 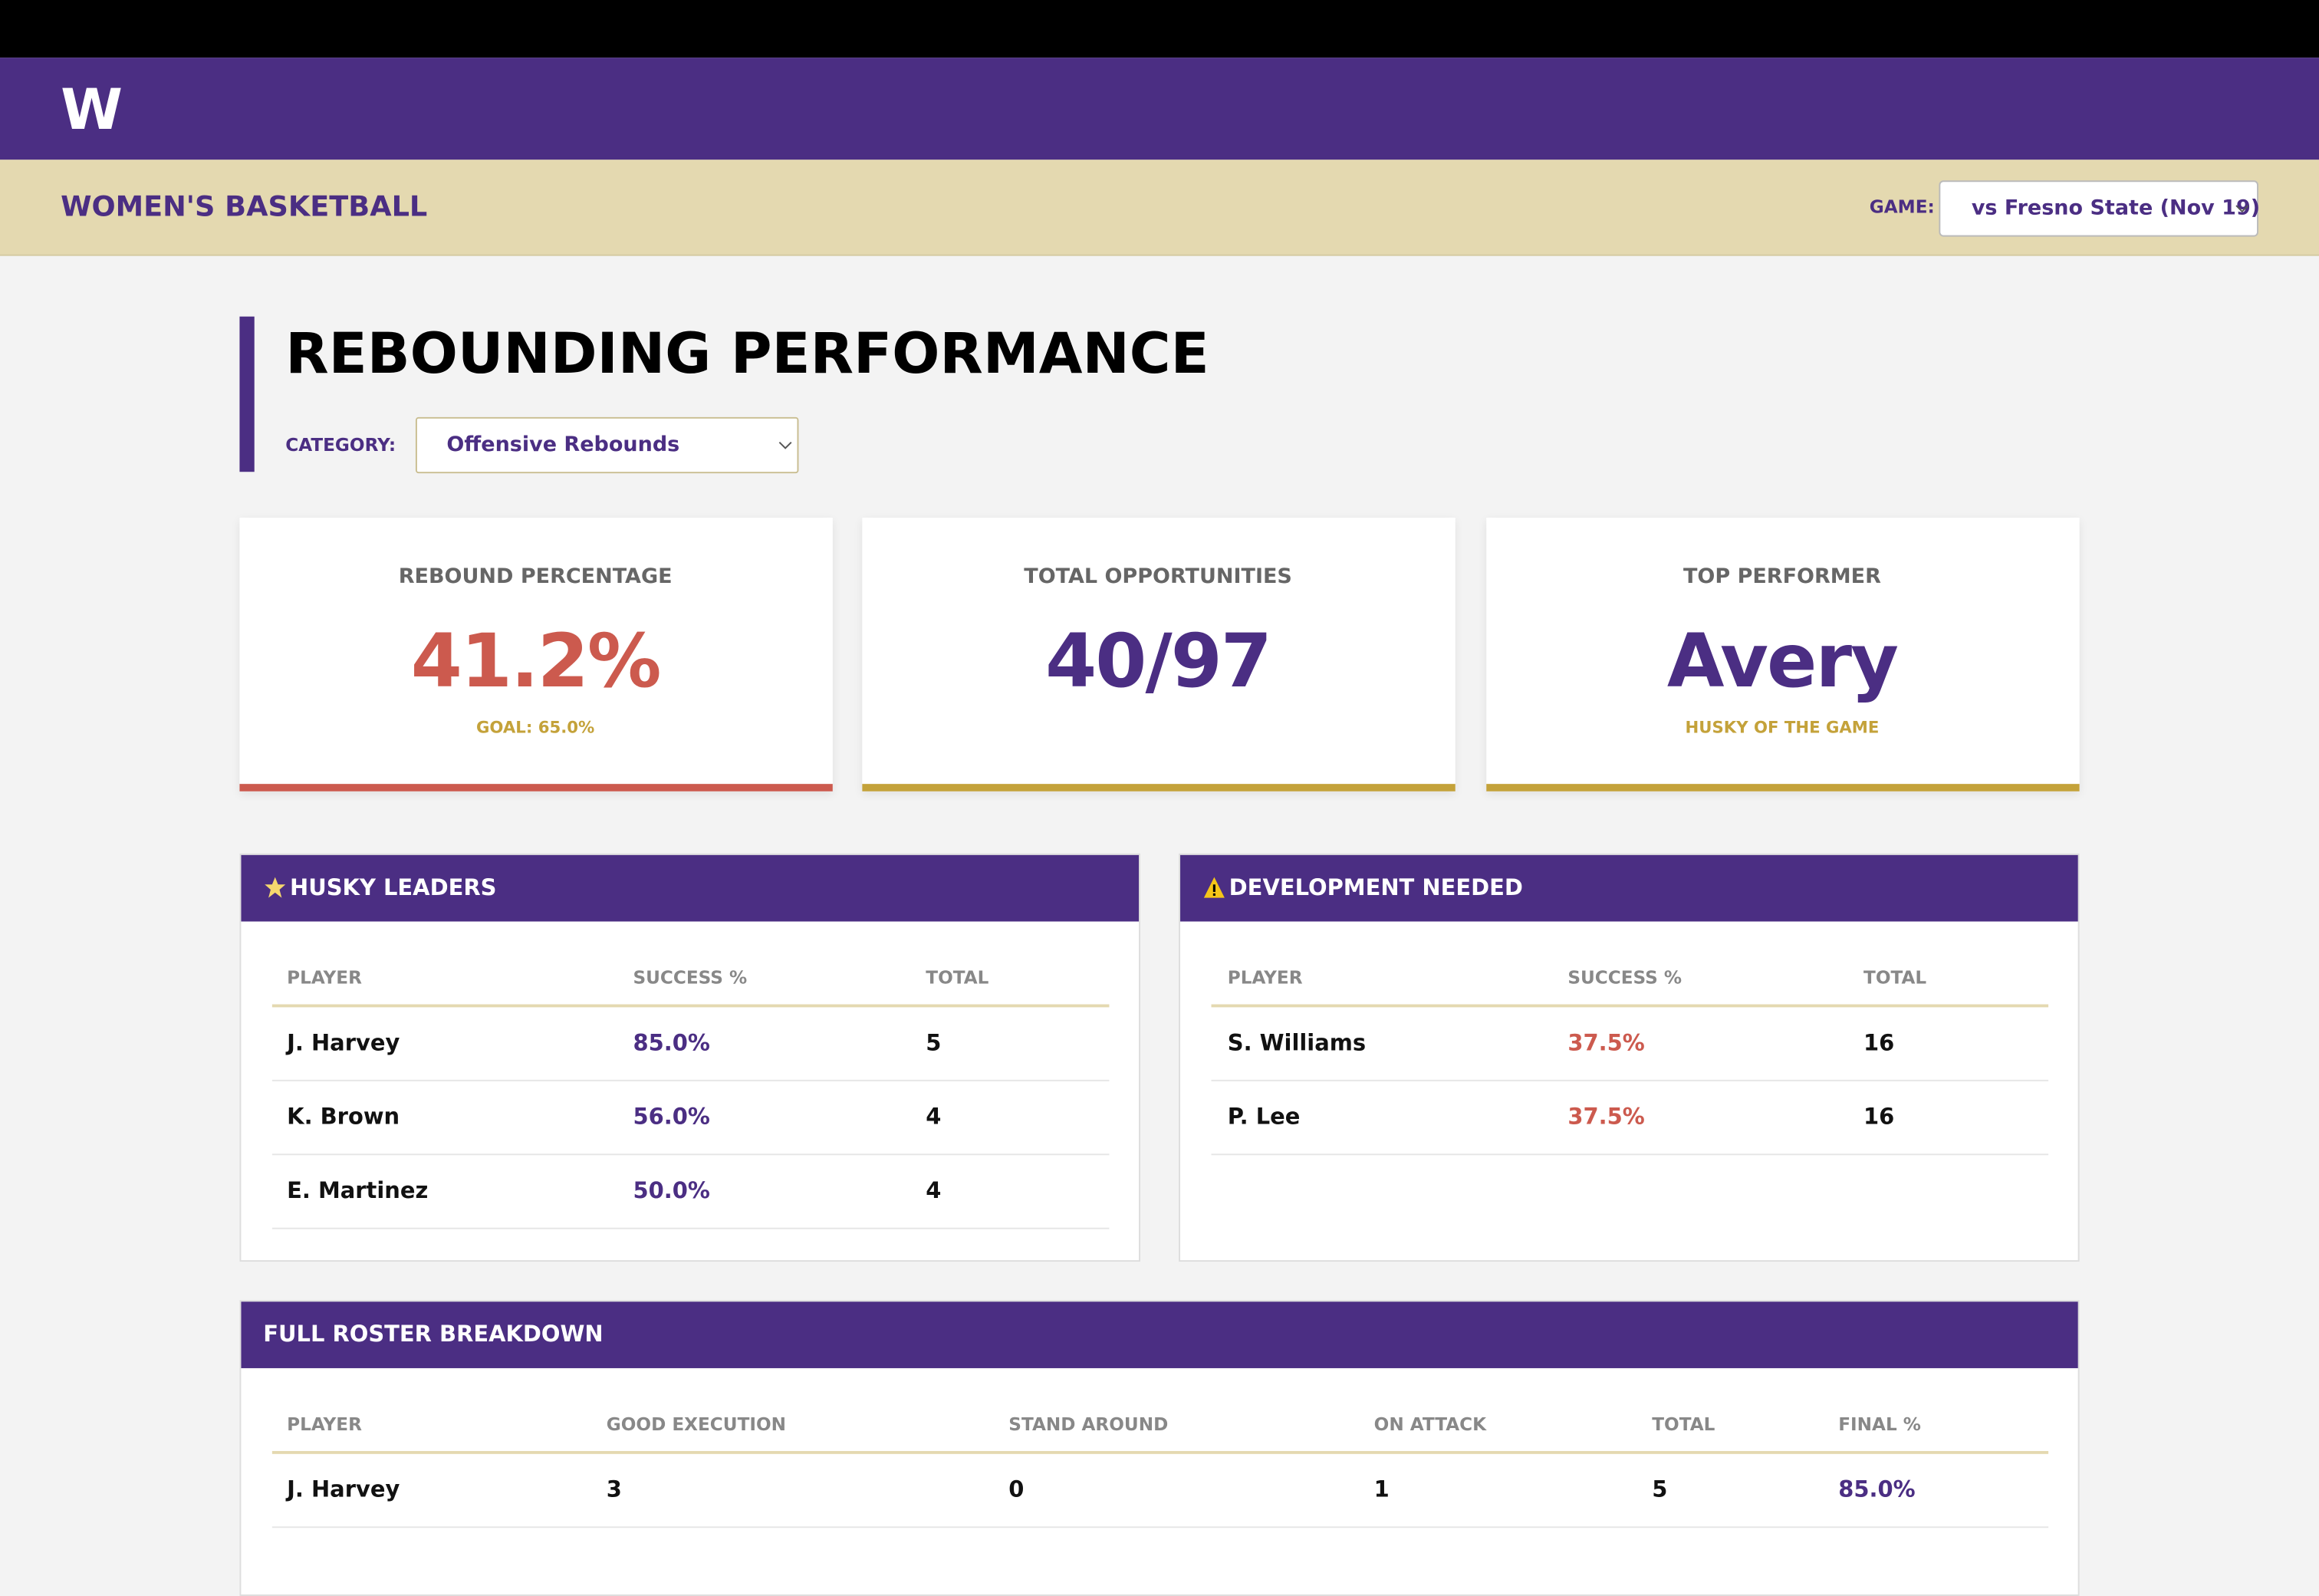 What do you see at coordinates (2116, 208) in the screenshot?
I see `game-selected: vs Fresno State (Nov 19)` at bounding box center [2116, 208].